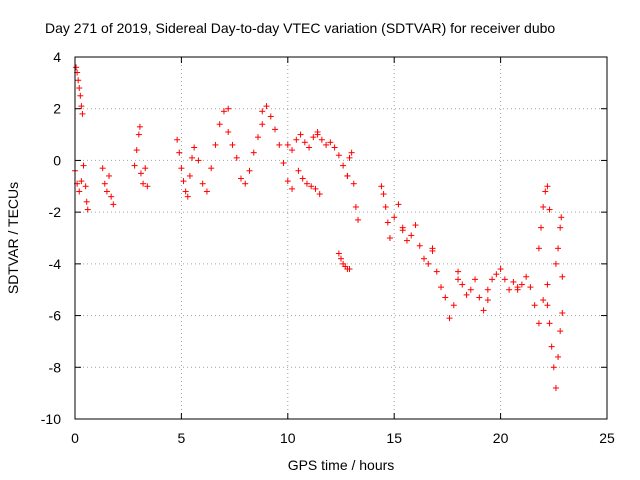  I want to click on x-tick-label: 25, so click(607, 438).